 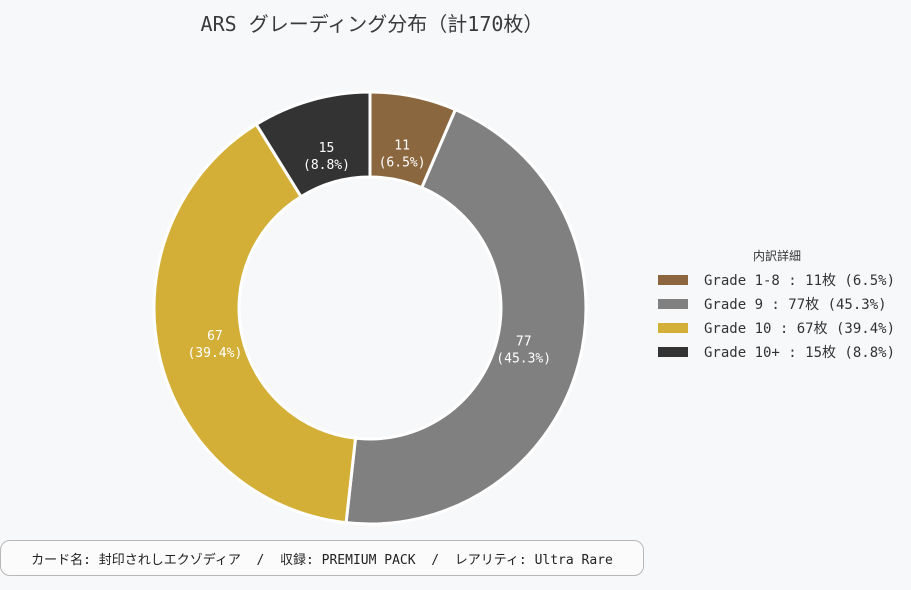 What do you see at coordinates (524, 342) in the screenshot?
I see `slice-value-label: 77` at bounding box center [524, 342].